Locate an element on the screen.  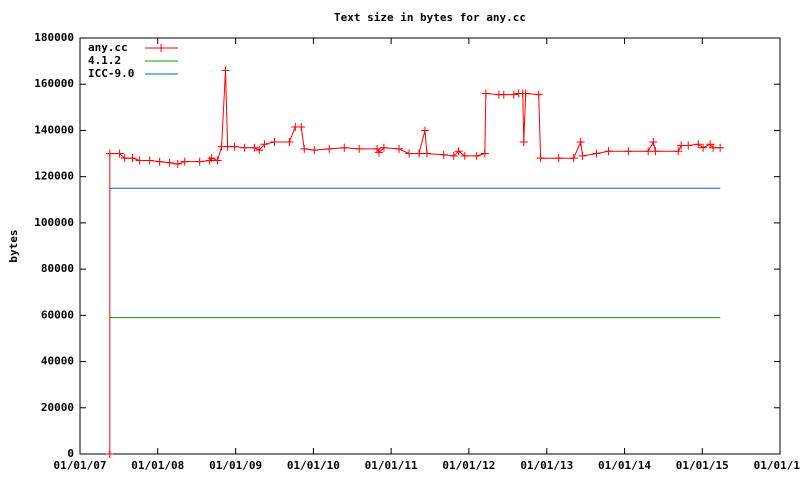
legend-marker is located at coordinates (161, 48).